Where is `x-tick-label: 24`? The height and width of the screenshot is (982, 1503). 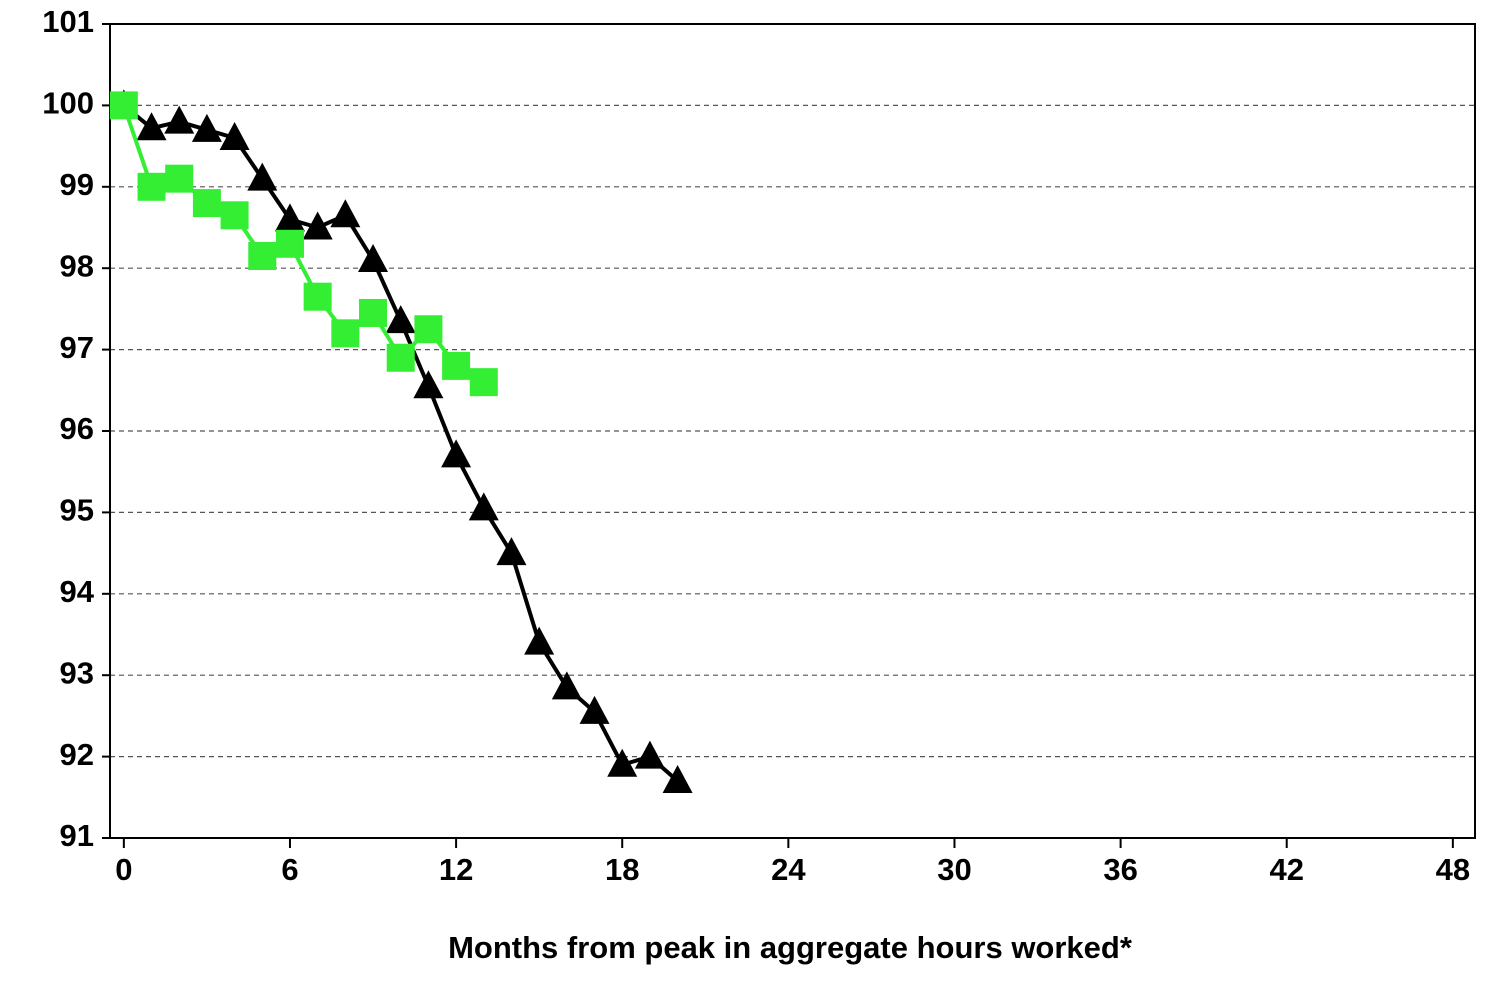 x-tick-label: 24 is located at coordinates (788, 869).